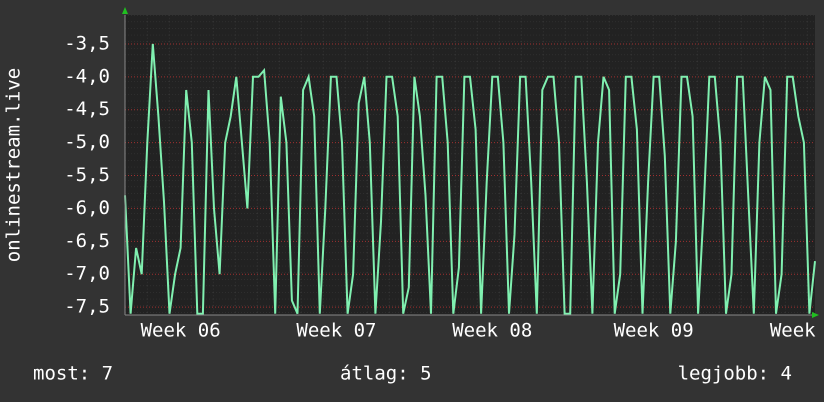 This screenshot has height=402, width=824. What do you see at coordinates (87, 109) in the screenshot?
I see `y-tick-label: -4,5` at bounding box center [87, 109].